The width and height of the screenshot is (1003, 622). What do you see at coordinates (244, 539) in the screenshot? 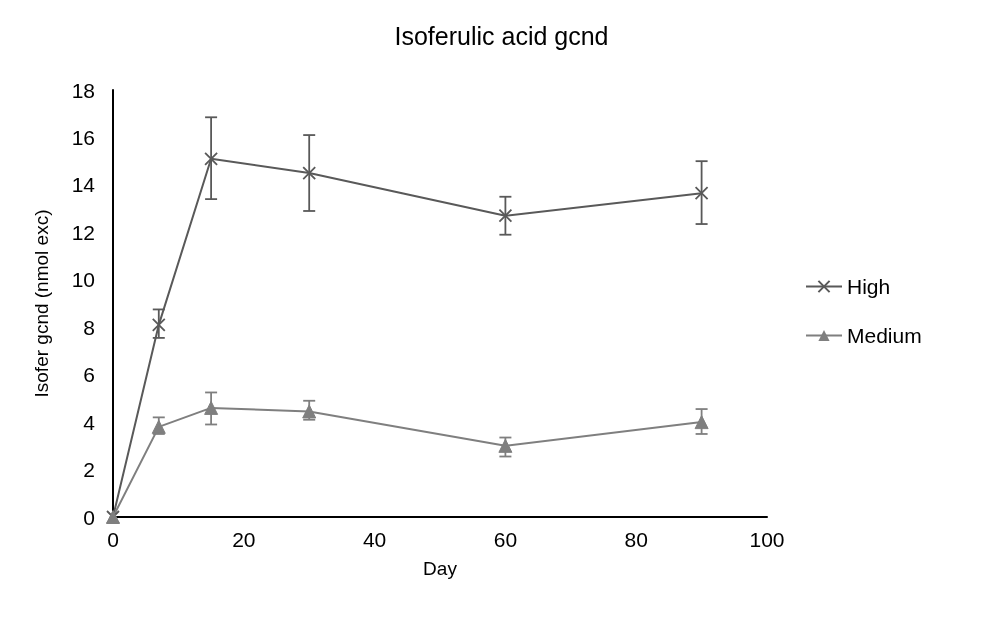
I see `x-tick-label: 20` at bounding box center [244, 539].